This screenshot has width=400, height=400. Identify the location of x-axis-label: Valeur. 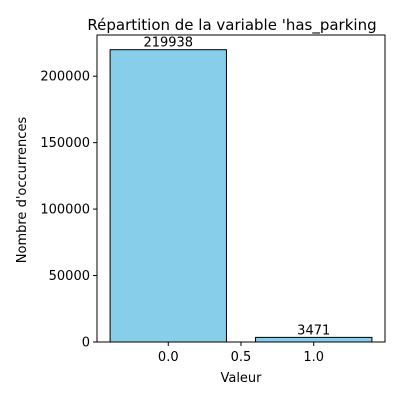
(241, 378).